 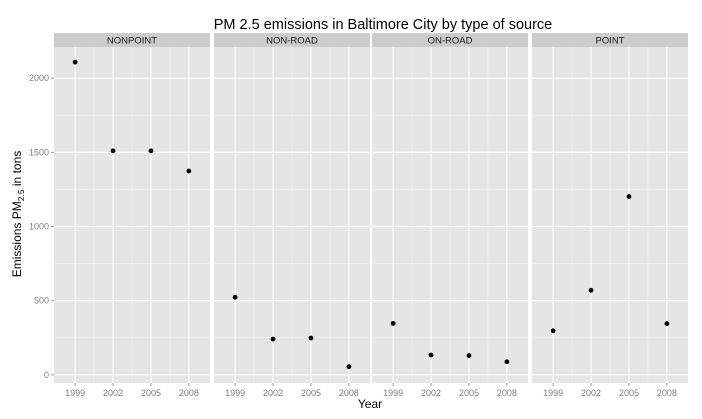 I want to click on y-axis: 0 500 1000 1500 2000, so click(x=41, y=226).